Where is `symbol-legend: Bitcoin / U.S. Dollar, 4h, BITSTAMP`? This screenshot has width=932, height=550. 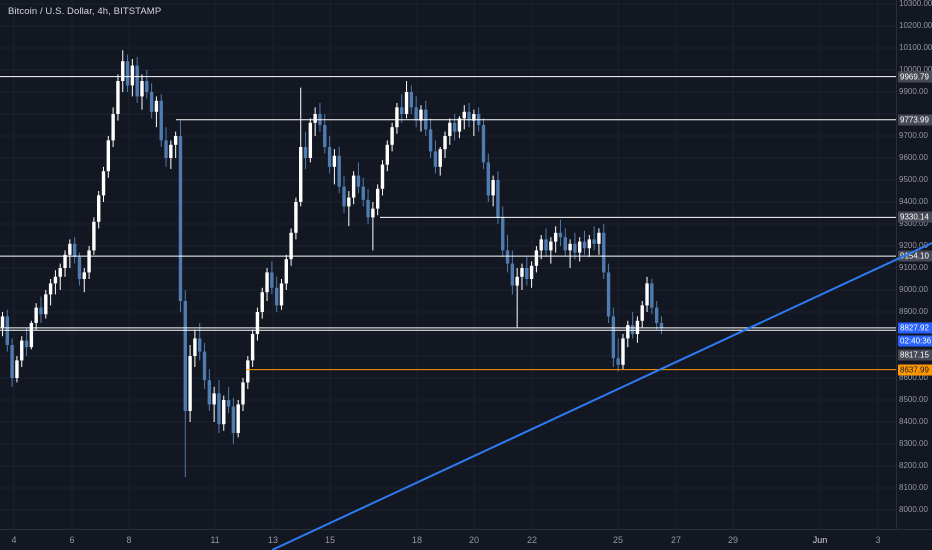 symbol-legend: Bitcoin / U.S. Dollar, 4h, BITSTAMP is located at coordinates (85, 11).